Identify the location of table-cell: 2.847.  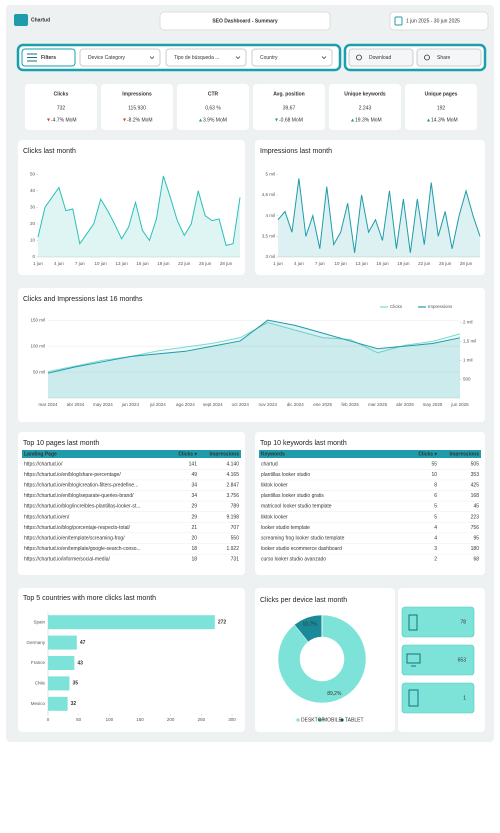
(232, 486).